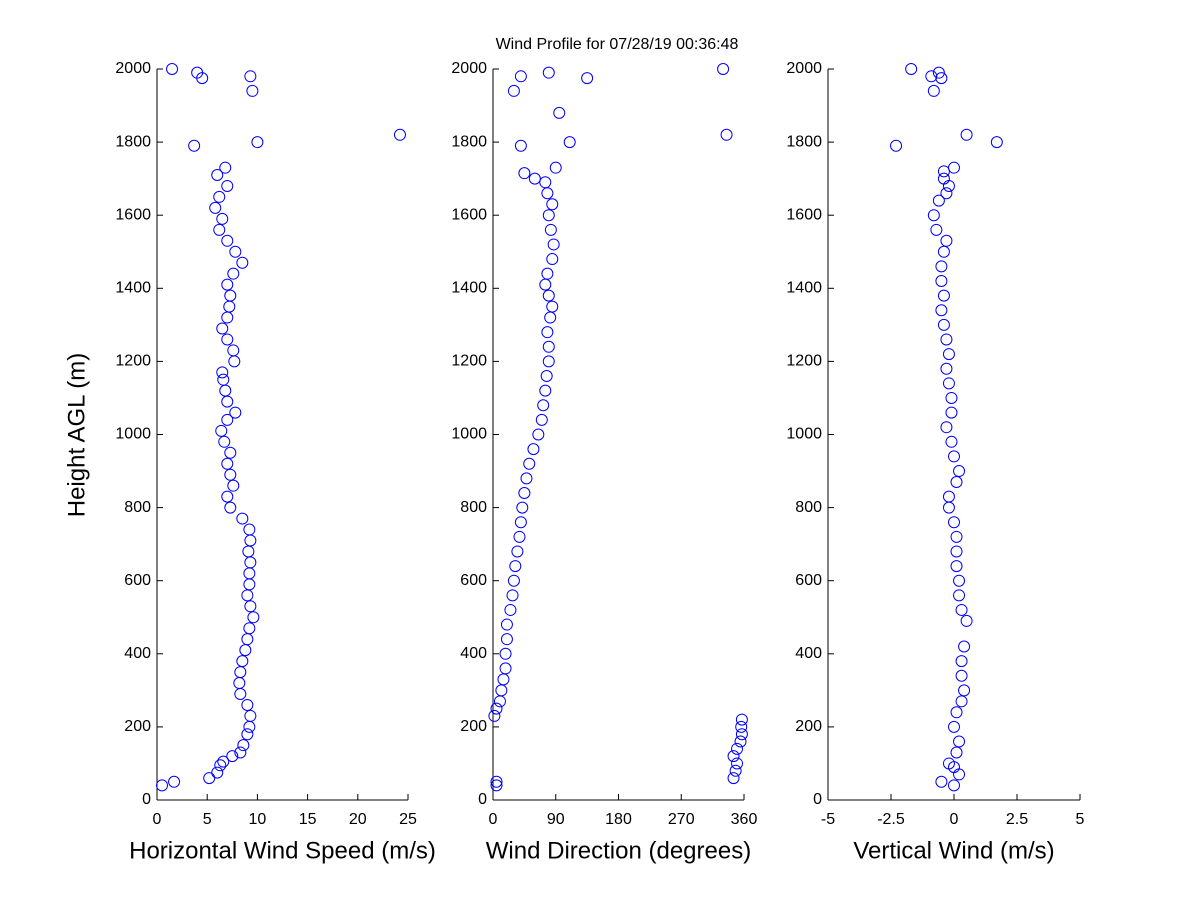 This screenshot has height=900, width=1200. Describe the element at coordinates (76, 435) in the screenshot. I see `y-axis-label: Height AGL (m)` at that location.